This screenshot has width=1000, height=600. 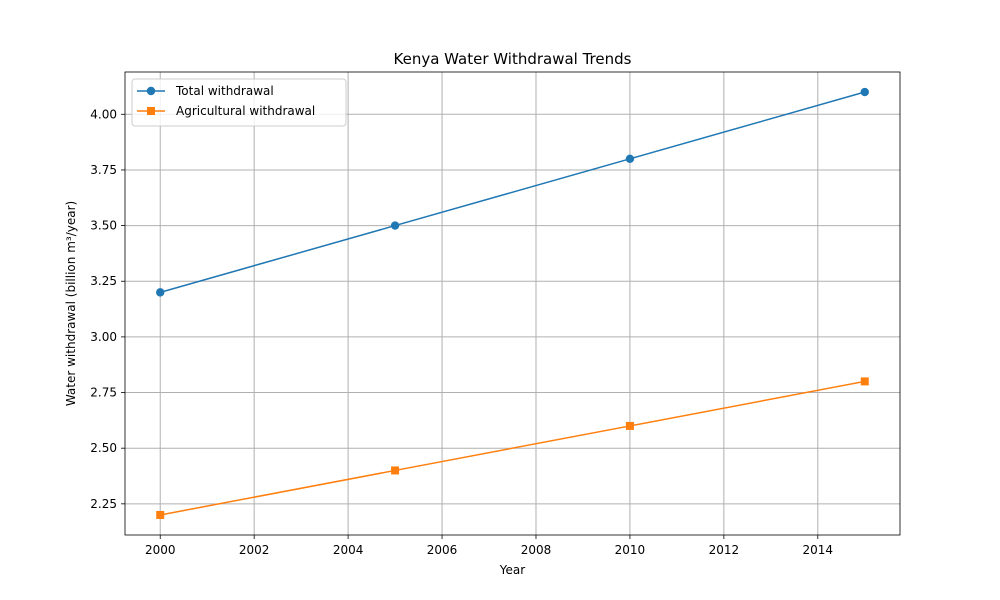 What do you see at coordinates (103, 393) in the screenshot?
I see `y-tick-label: 2.75` at bounding box center [103, 393].